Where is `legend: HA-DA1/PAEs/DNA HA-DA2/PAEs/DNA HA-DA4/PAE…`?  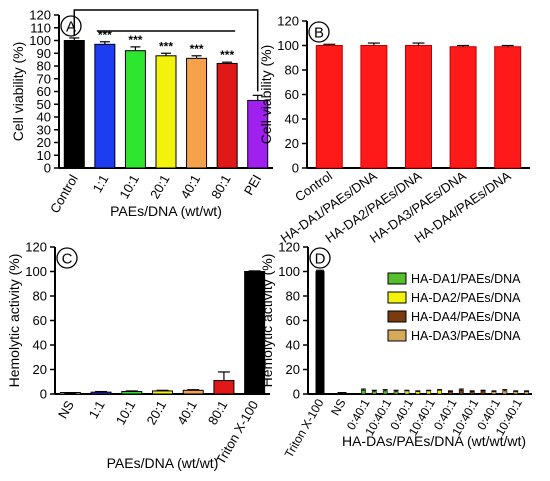
legend: HA-DA1/PAEs/DNA HA-DA2/PAEs/DNA HA-DA4/PAE… is located at coordinates (454, 307).